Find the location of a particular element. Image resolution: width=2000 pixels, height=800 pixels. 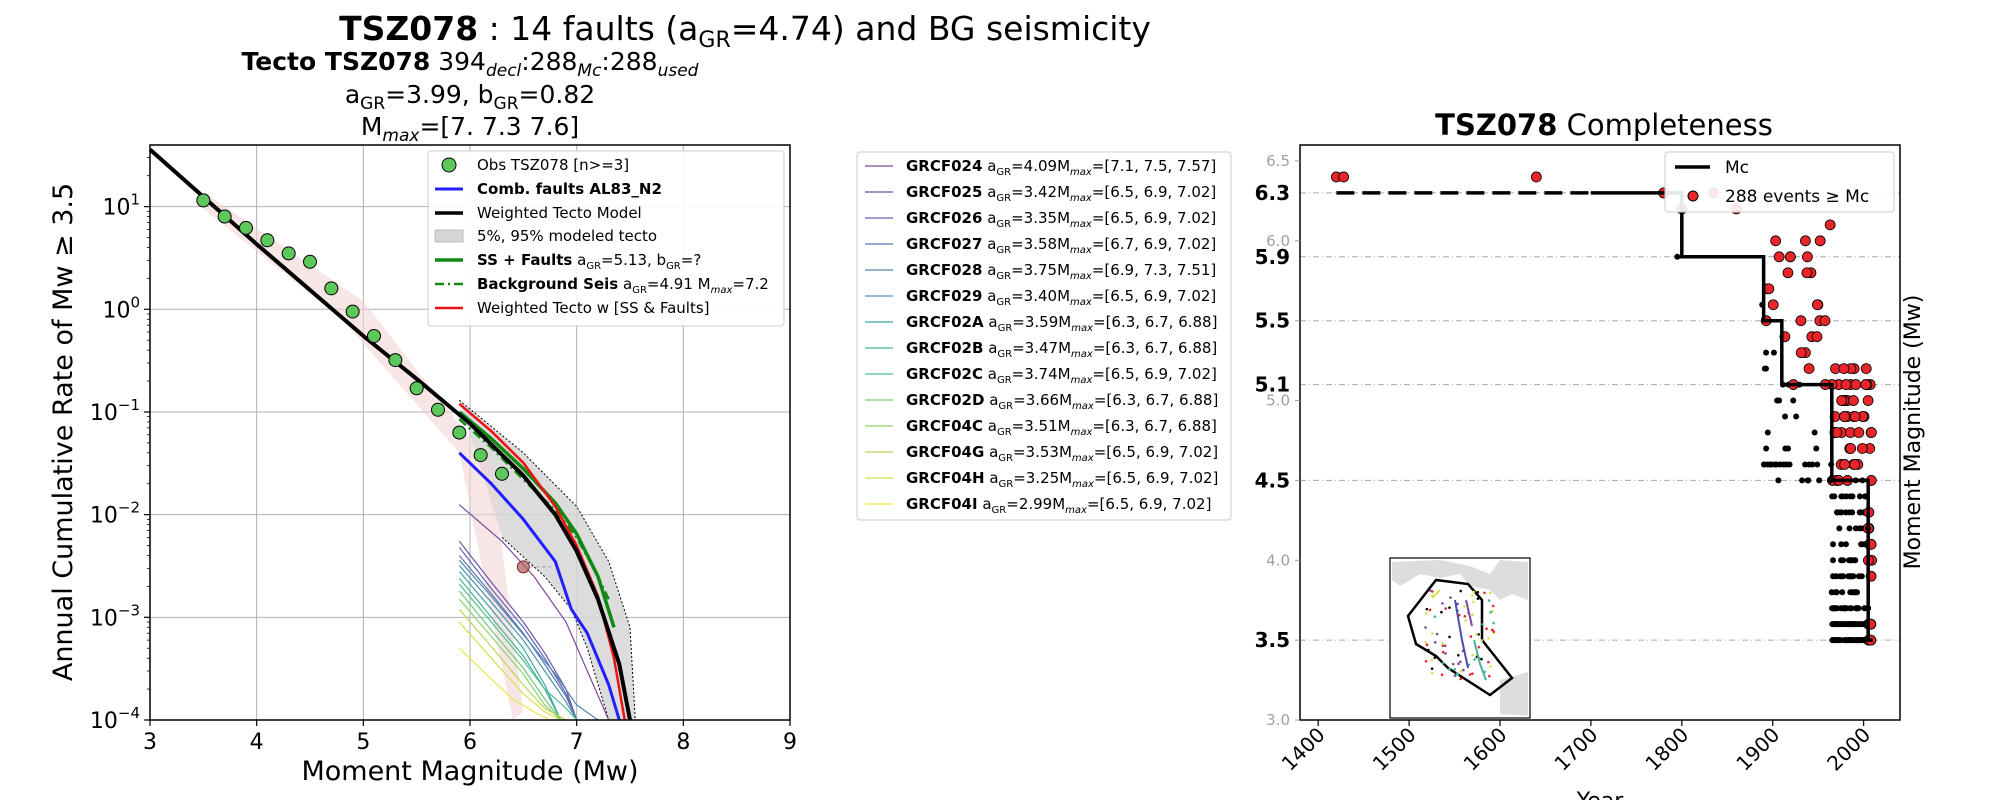

fault-curve-grcf02a is located at coordinates (510, 646).